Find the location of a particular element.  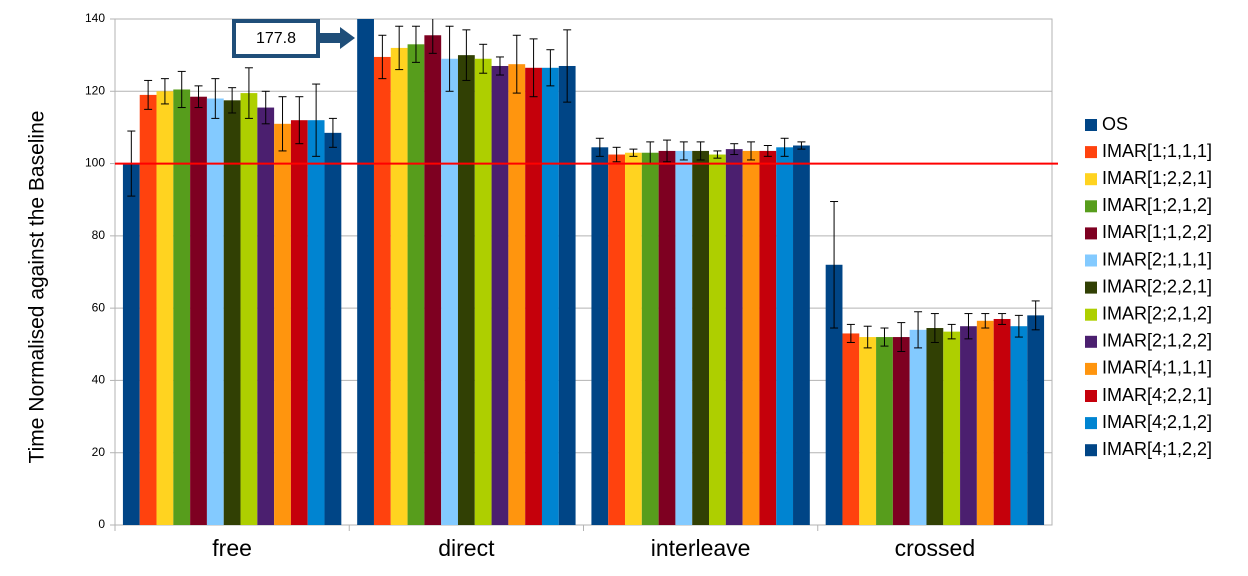

legend-label: IMAR[1;2,2,1] is located at coordinates (1157, 178).